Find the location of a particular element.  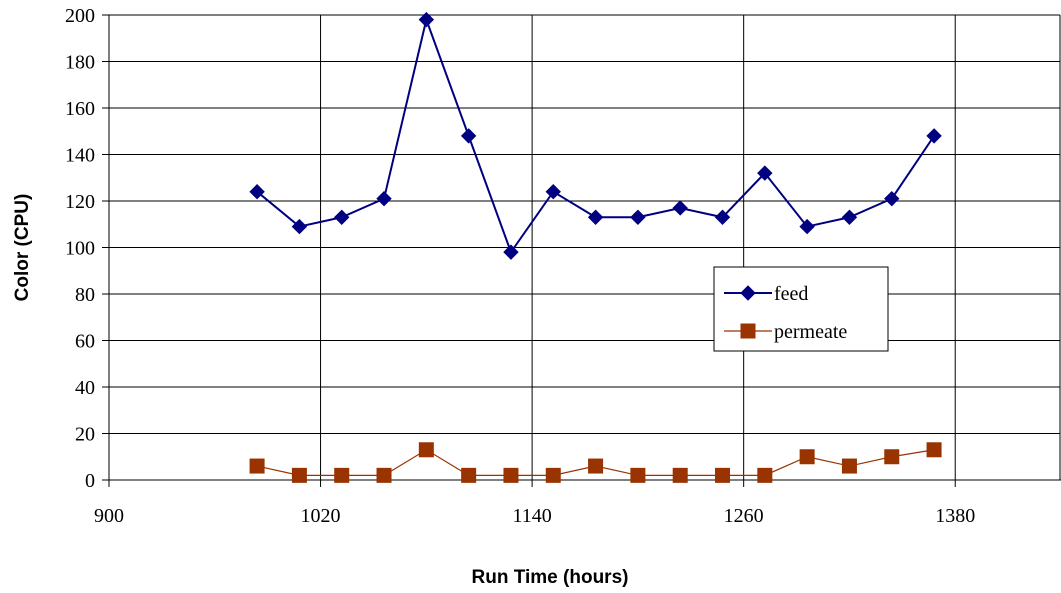

y-tick-label: 100 is located at coordinates (80, 249).